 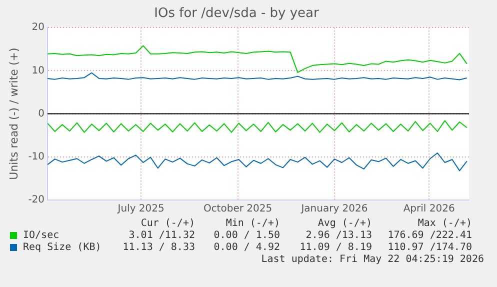 I want to click on legend-label: IO/sec, so click(x=41, y=235).